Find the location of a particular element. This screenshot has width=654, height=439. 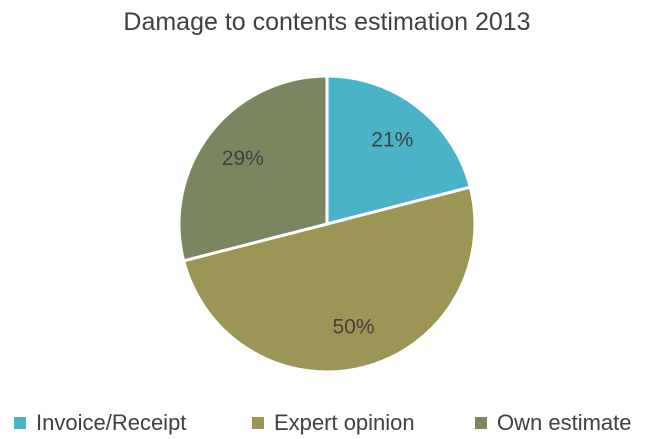

legend-item-expert-opinion: Expert opinion is located at coordinates (333, 423).